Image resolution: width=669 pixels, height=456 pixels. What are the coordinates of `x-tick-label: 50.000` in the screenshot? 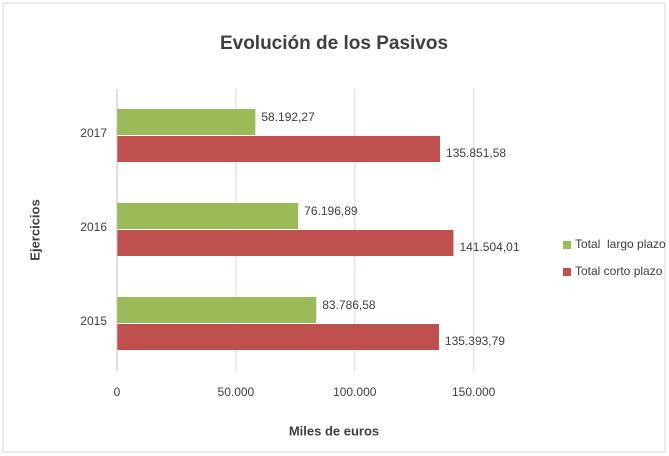 It's located at (236, 392).